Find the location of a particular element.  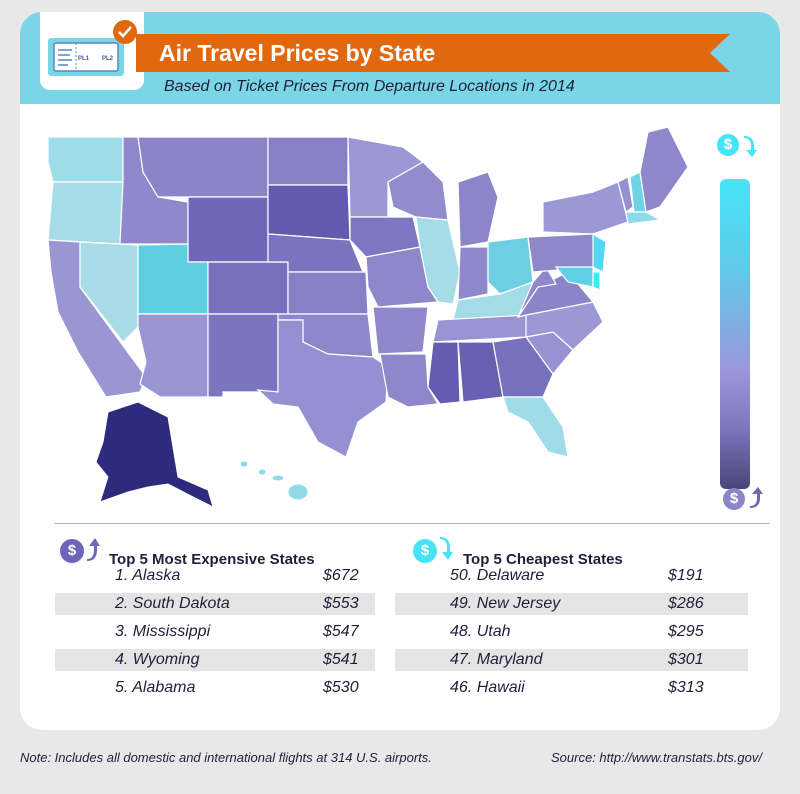

footer-source: Source: http://www.transtats.bts.gov/ is located at coordinates (656, 757).